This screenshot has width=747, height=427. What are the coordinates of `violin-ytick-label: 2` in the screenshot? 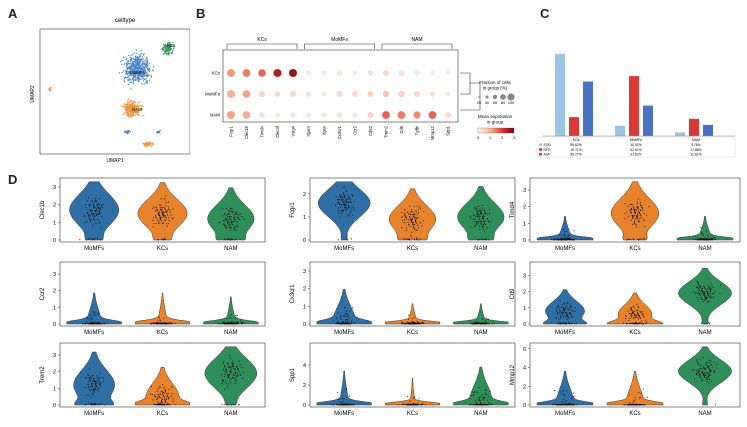 It's located at (54, 206).